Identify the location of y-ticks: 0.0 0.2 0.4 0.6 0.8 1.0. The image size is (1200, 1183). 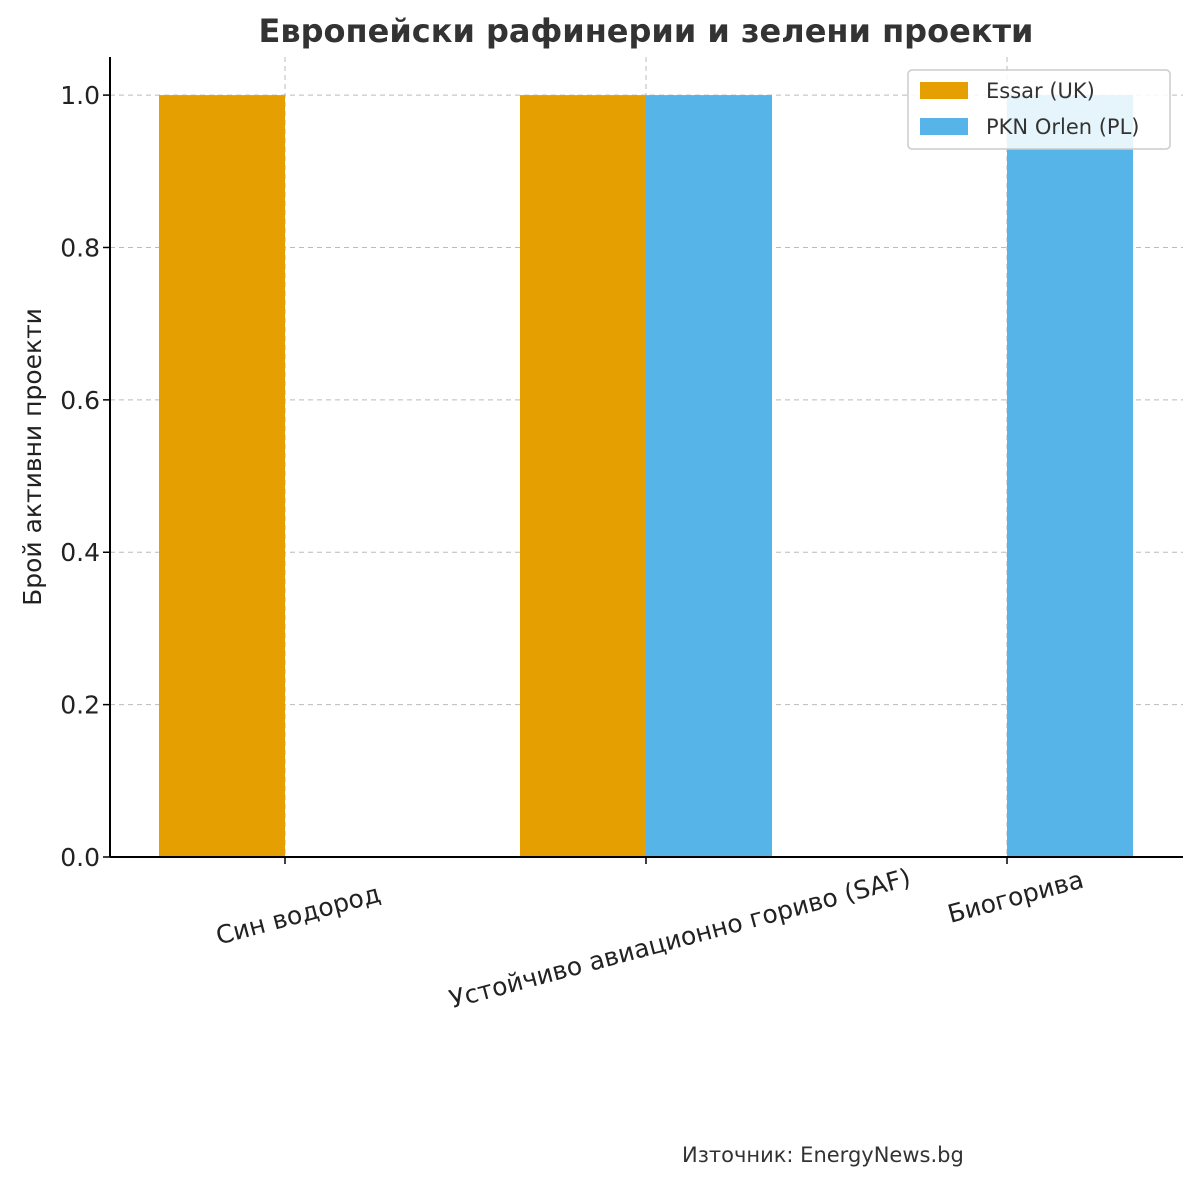
(85, 476).